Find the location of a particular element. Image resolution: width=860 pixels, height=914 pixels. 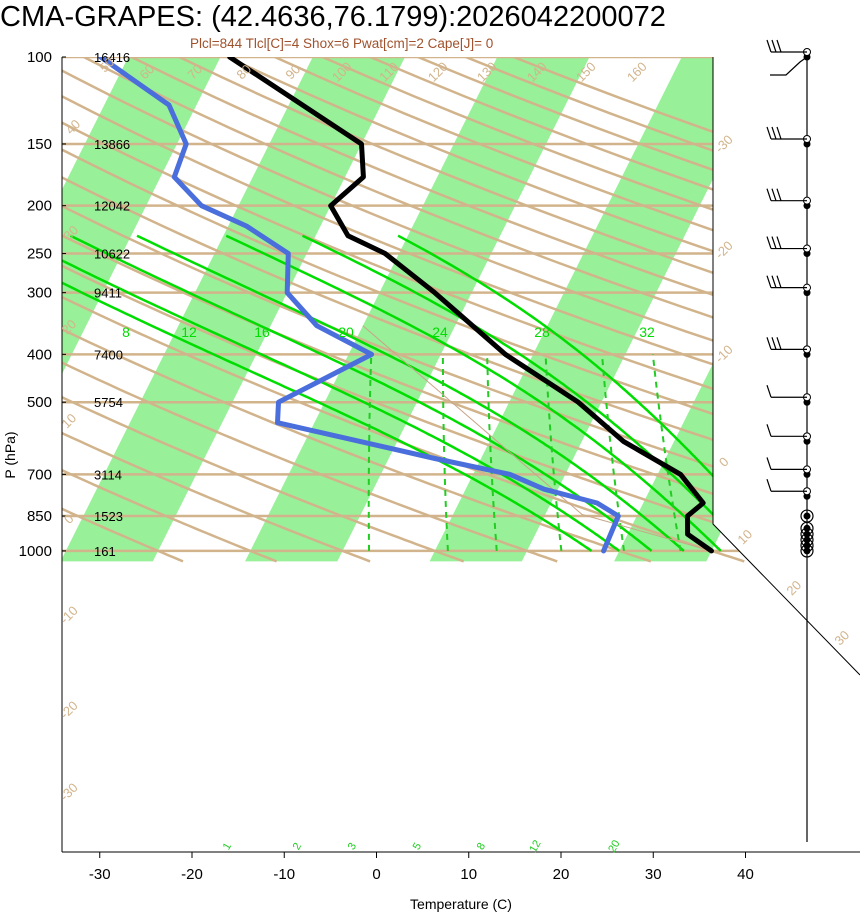

x-axis-label: Temperature (C) is located at coordinates (461, 904).